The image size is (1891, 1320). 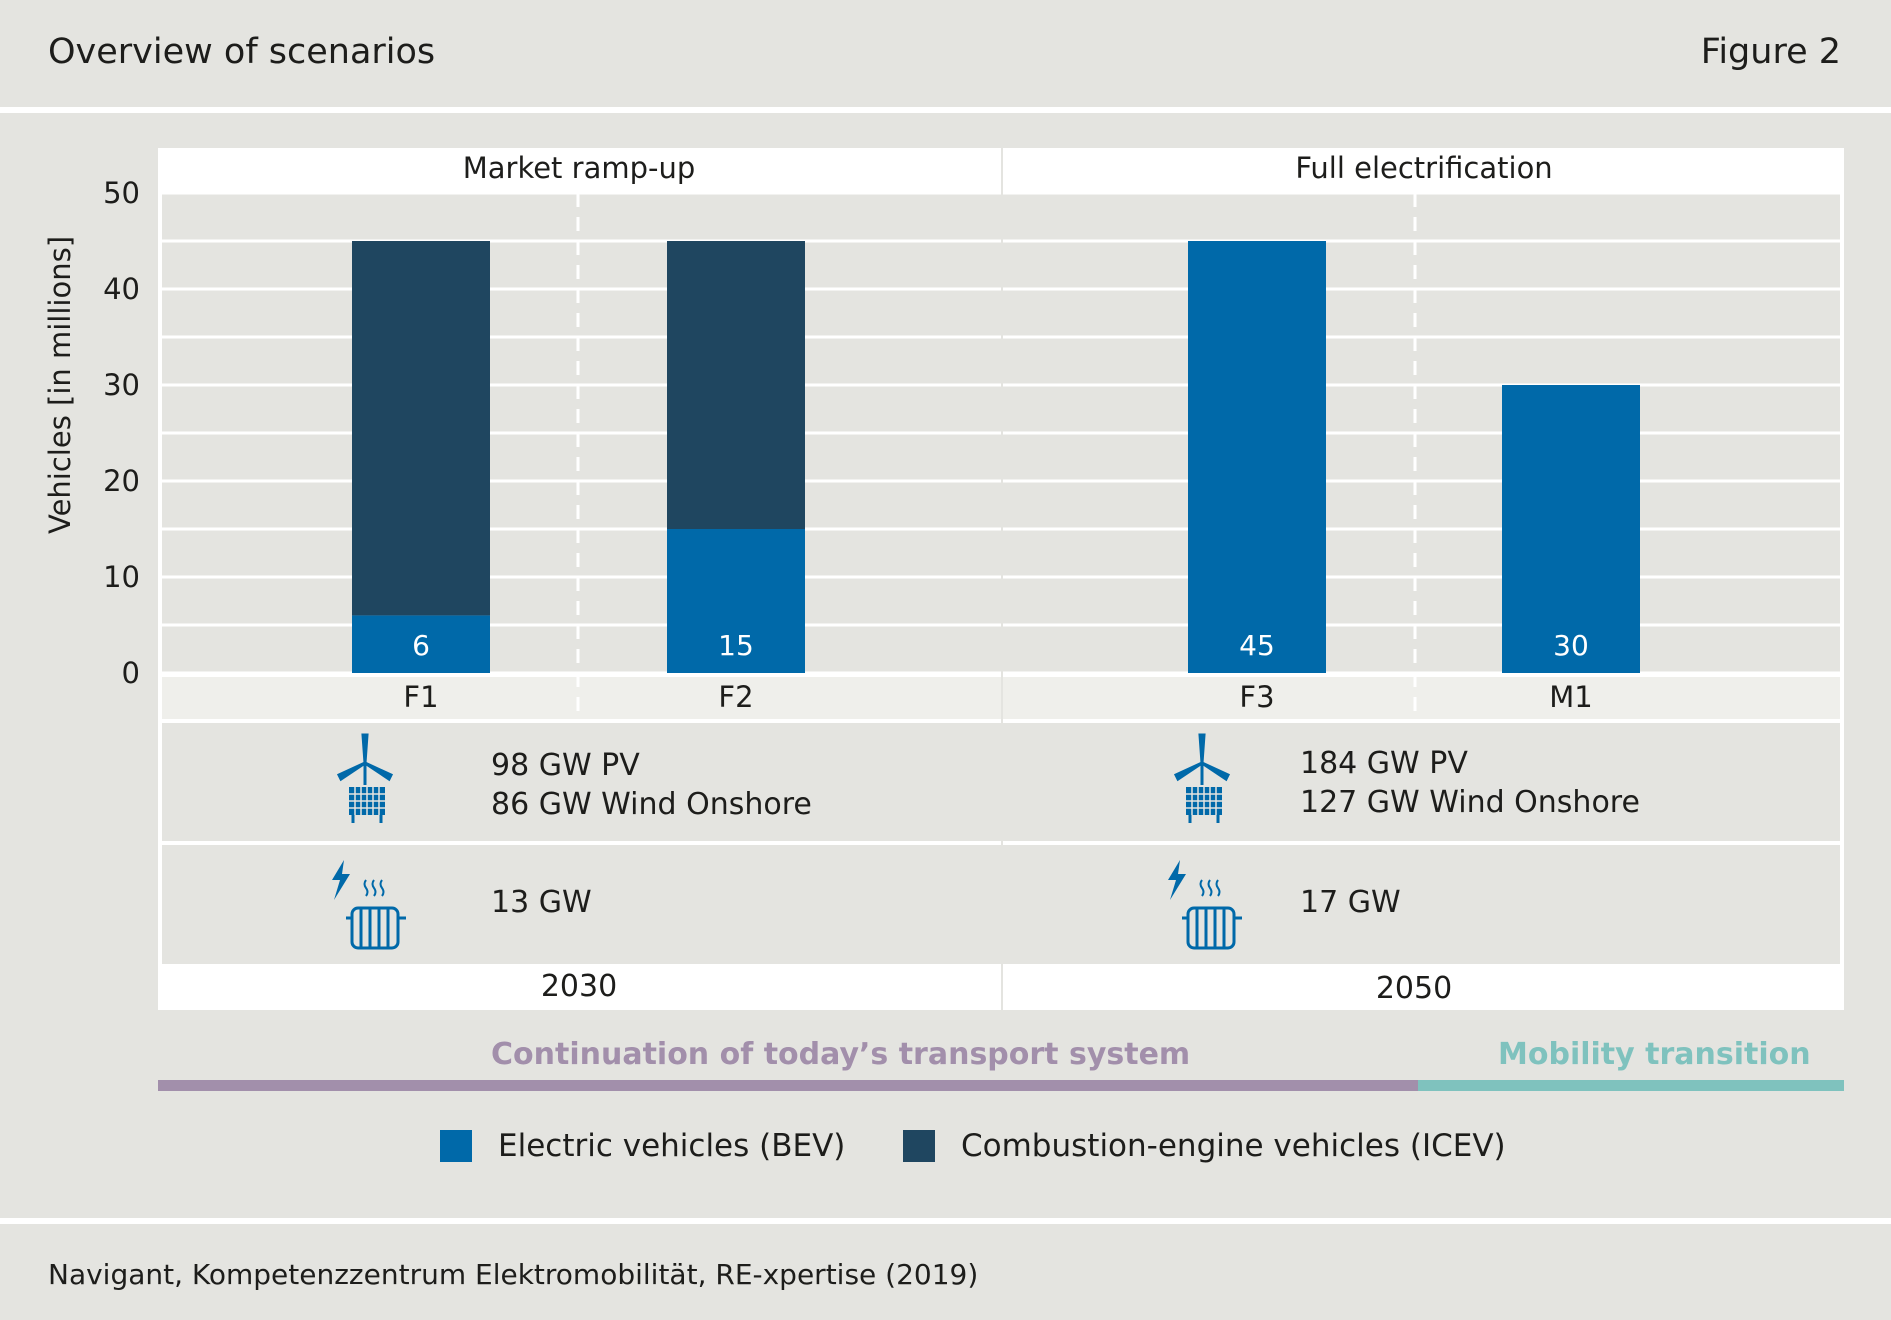 I want to click on continuation-band, so click(x=788, y=1085).